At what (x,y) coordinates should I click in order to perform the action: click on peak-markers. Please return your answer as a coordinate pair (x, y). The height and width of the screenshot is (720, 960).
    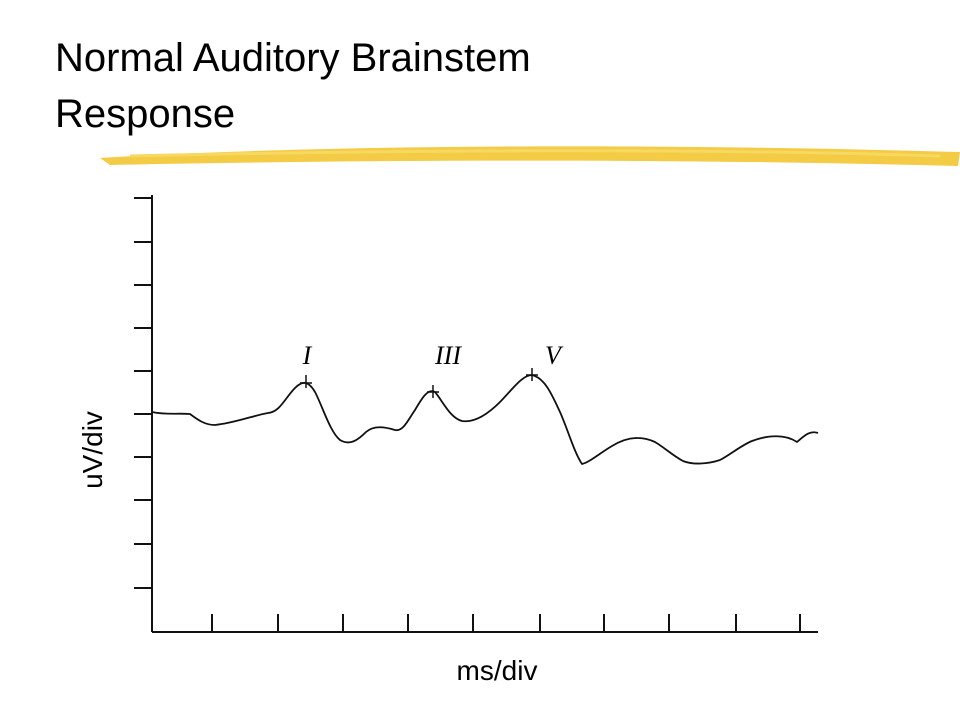
    Looking at the image, I should click on (419, 383).